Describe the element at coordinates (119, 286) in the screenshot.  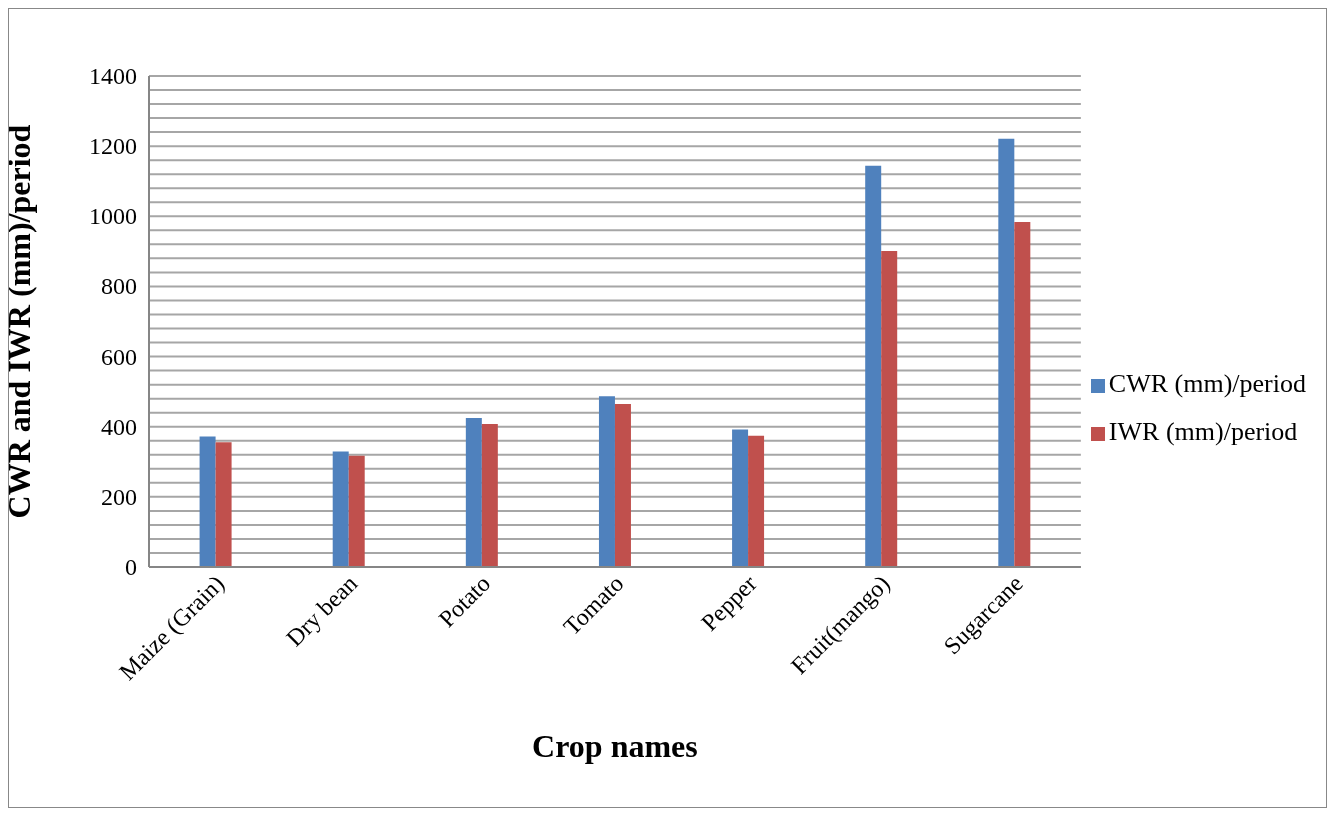
I see `y-tick-label: 800` at that location.